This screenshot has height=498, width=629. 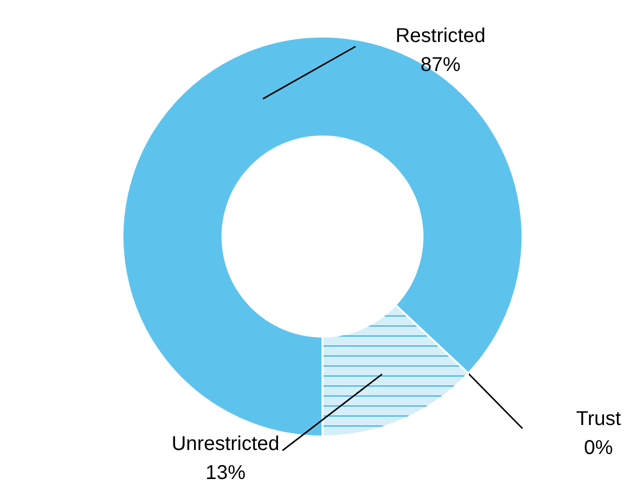 I want to click on slice-label: Restricted, so click(x=440, y=36).